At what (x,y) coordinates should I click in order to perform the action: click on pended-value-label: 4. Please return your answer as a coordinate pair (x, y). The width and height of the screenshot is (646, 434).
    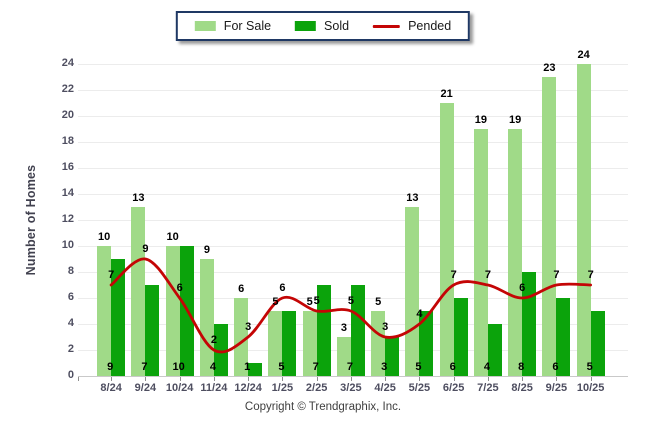
    Looking at the image, I should click on (419, 314).